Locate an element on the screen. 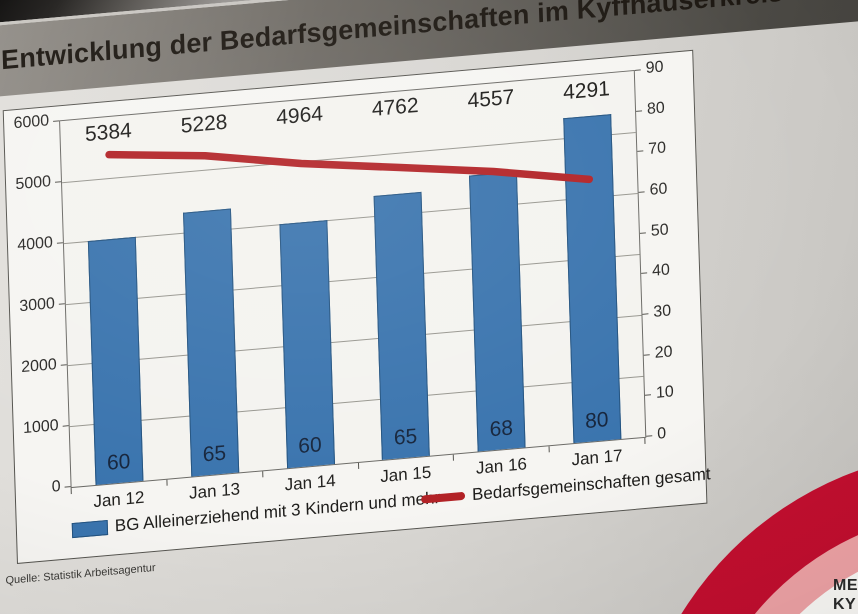  left-axis-tick-label: 5000 is located at coordinates (33, 183).